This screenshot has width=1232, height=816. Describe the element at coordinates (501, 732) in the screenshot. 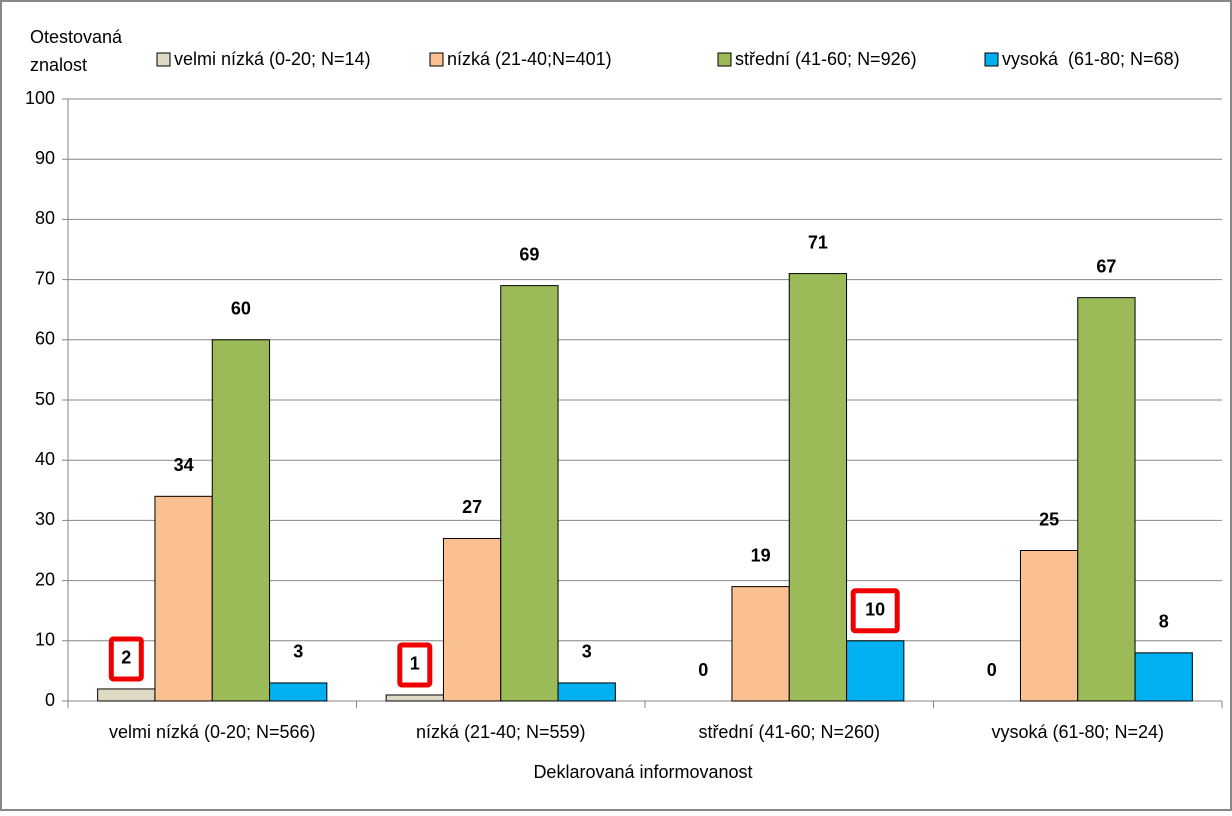

I see `x-tick-label: nízká (21-40; N=559)` at that location.